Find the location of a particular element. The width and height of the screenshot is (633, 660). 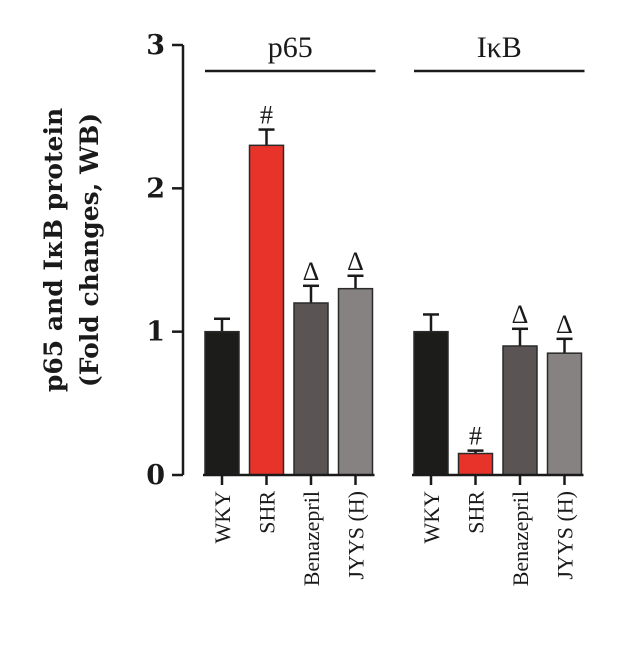

y-tick-label: 0 is located at coordinates (155, 475).